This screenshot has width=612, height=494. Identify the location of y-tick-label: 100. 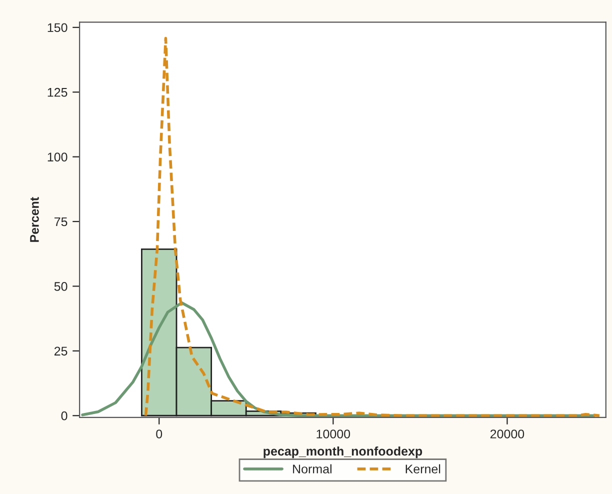
(58, 157).